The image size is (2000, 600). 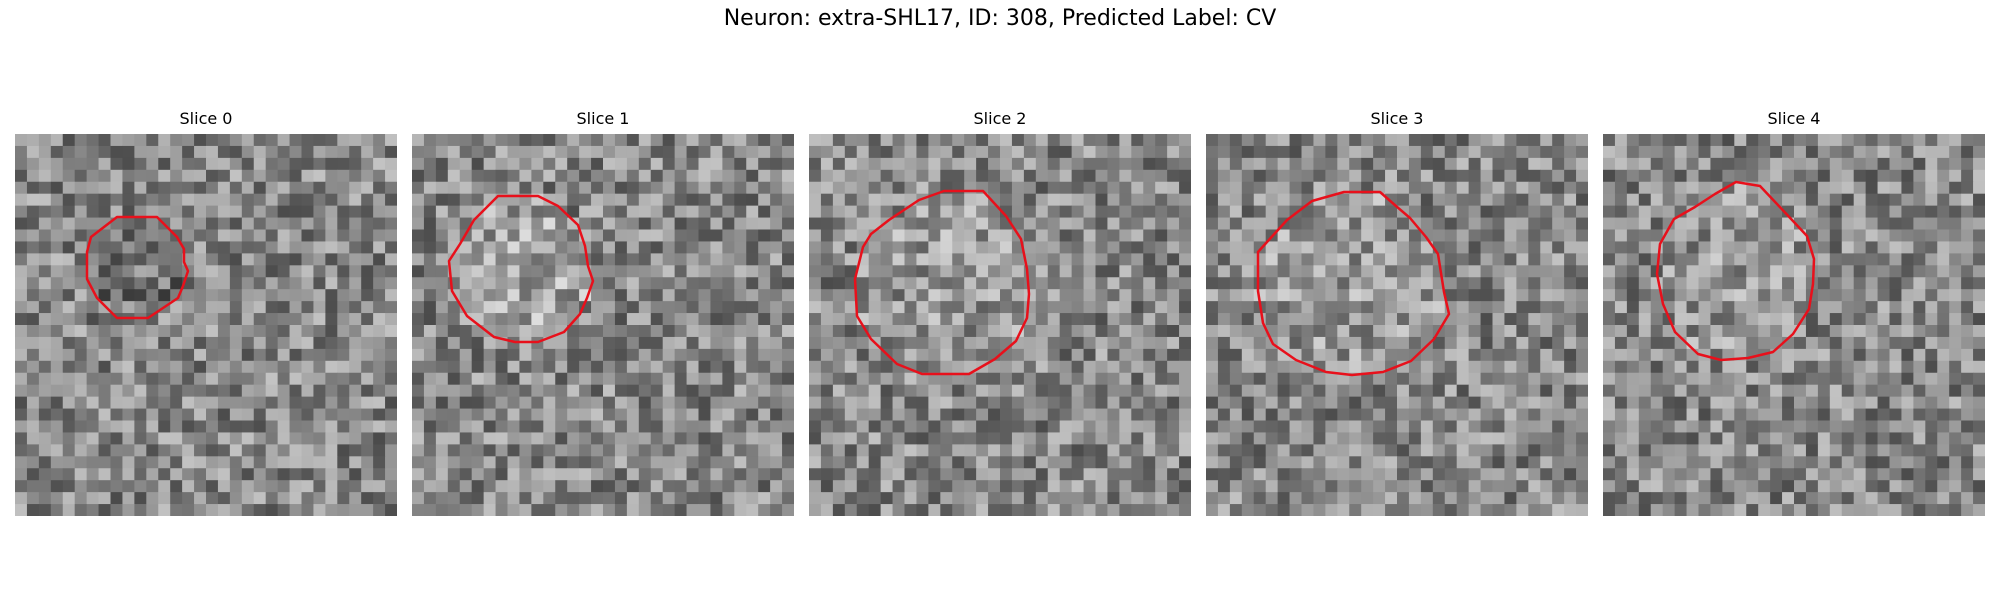 What do you see at coordinates (206, 118) in the screenshot?
I see `slice-title-0: Slice 0` at bounding box center [206, 118].